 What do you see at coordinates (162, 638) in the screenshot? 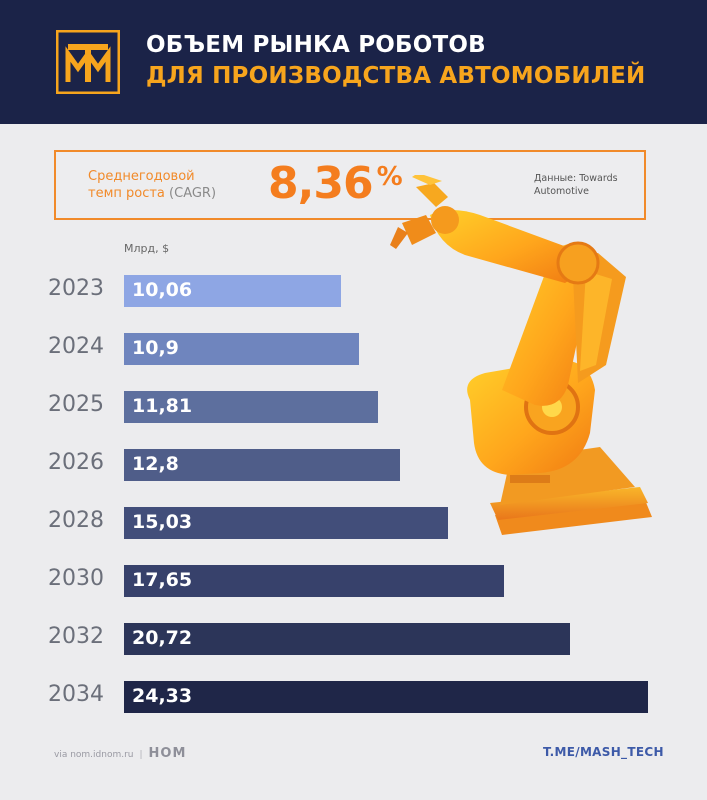
I see `bar-value-label-2032: 20,72` at bounding box center [162, 638].